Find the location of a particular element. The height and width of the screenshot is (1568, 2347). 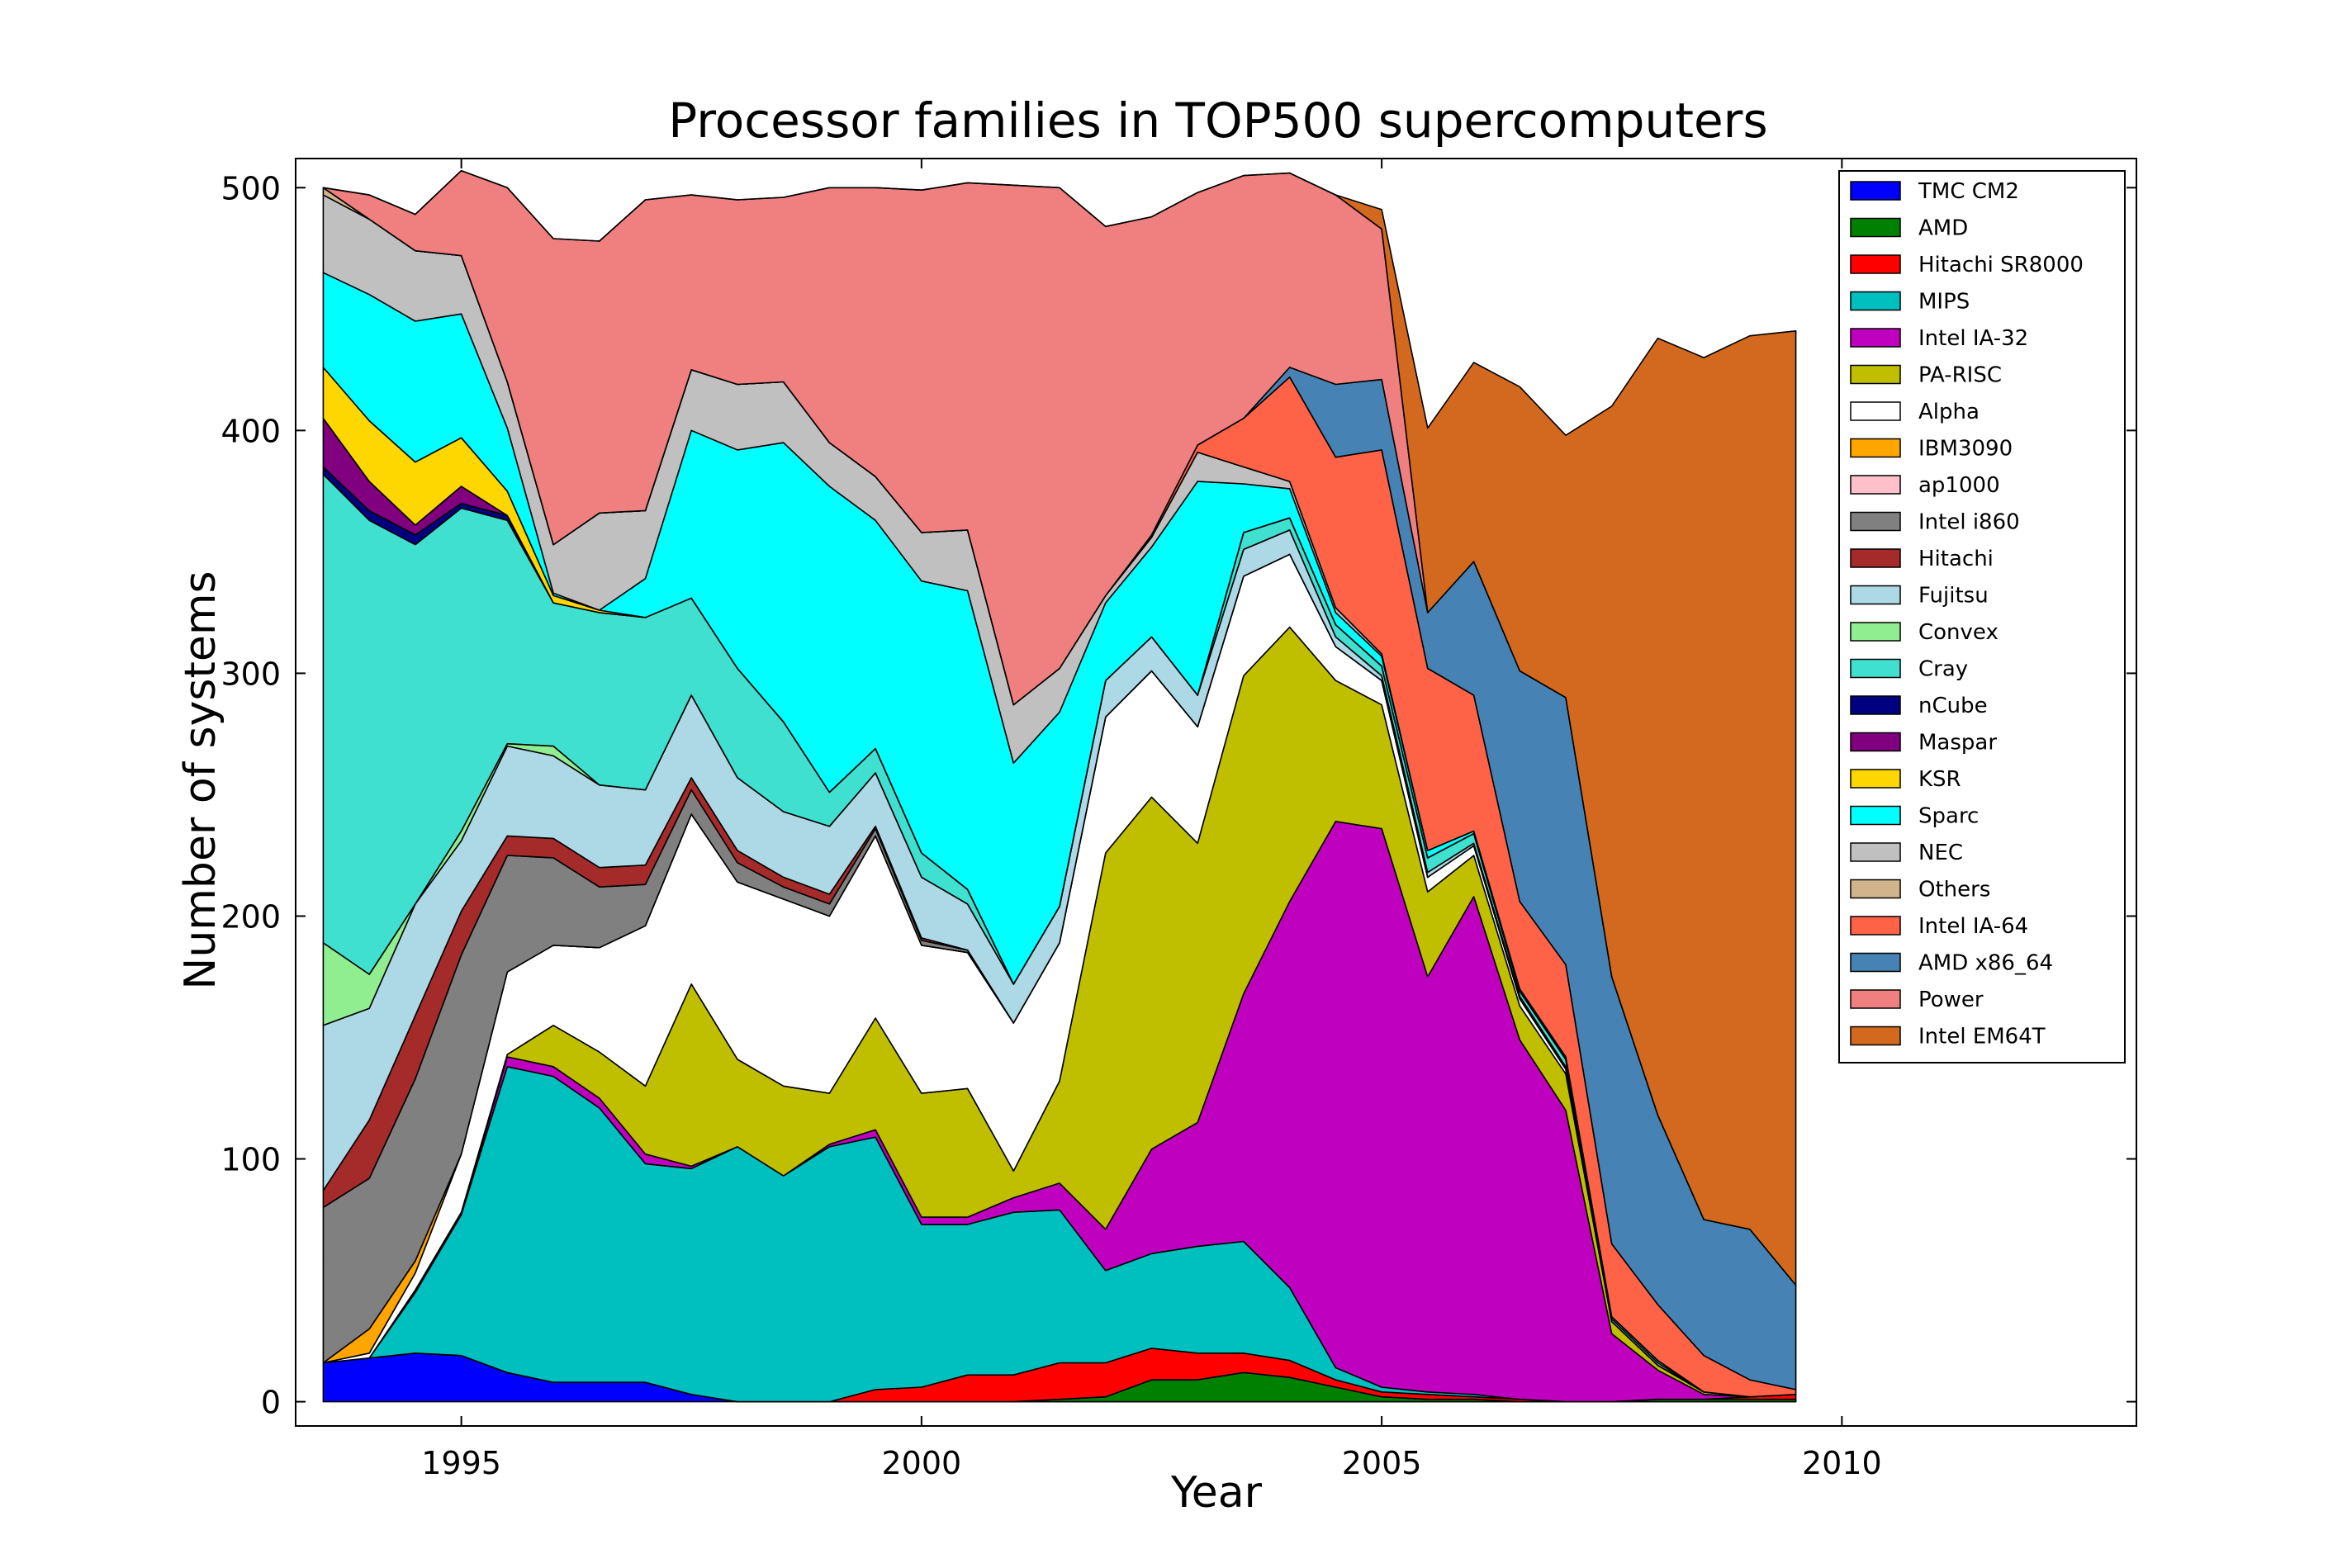

legend-swatch-nec is located at coordinates (1875, 852).